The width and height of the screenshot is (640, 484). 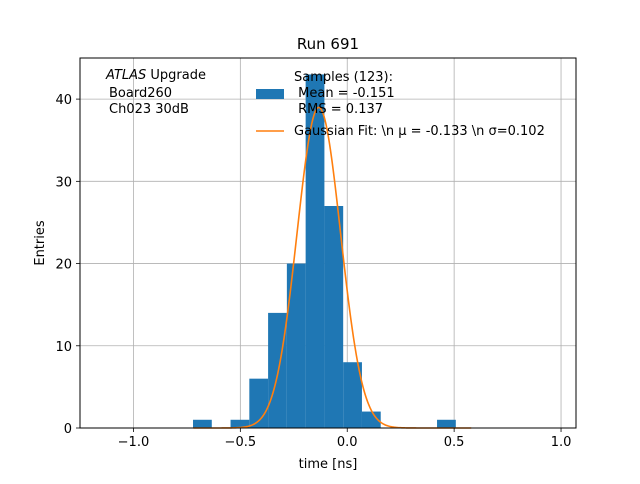 What do you see at coordinates (134, 442) in the screenshot?
I see `x-tick-label: −1.0` at bounding box center [134, 442].